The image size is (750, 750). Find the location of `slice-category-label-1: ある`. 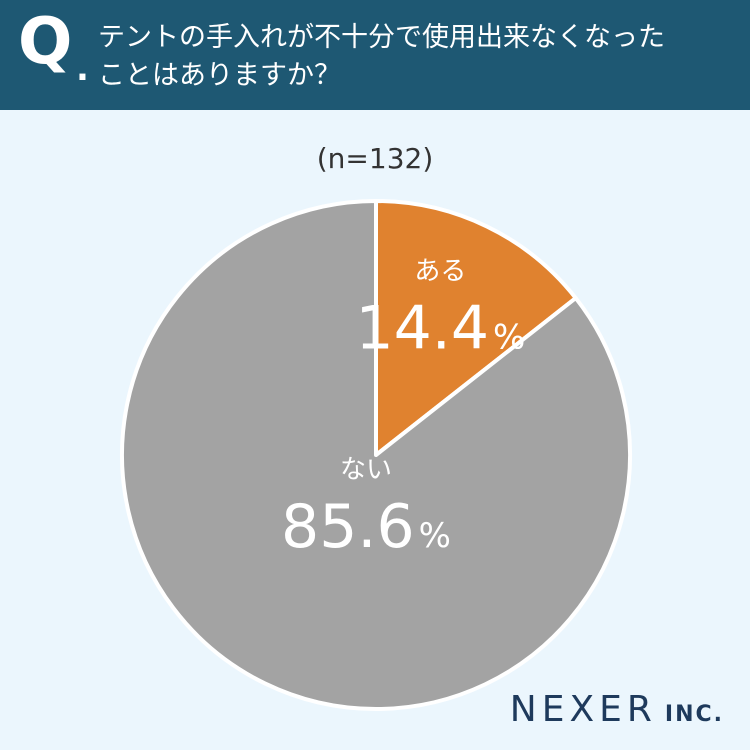

slice-category-label-1: ある is located at coordinates (440, 271).